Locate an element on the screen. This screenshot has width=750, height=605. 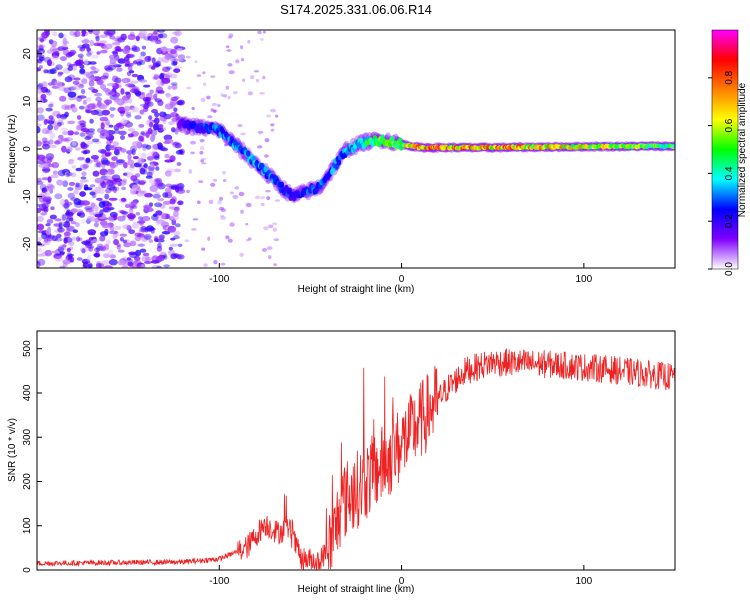
spectrogram-y-tick-label: -20 is located at coordinates (27, 244).